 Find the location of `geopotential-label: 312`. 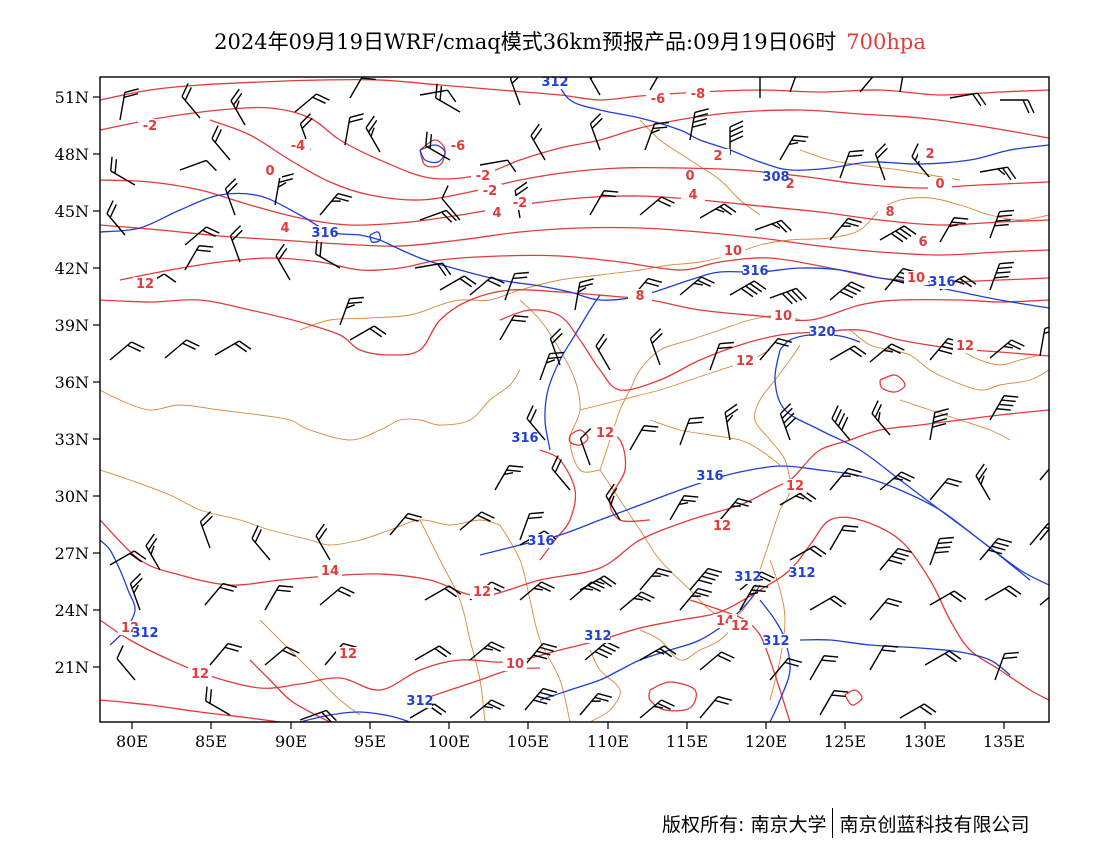

geopotential-label: 312 is located at coordinates (554, 82).